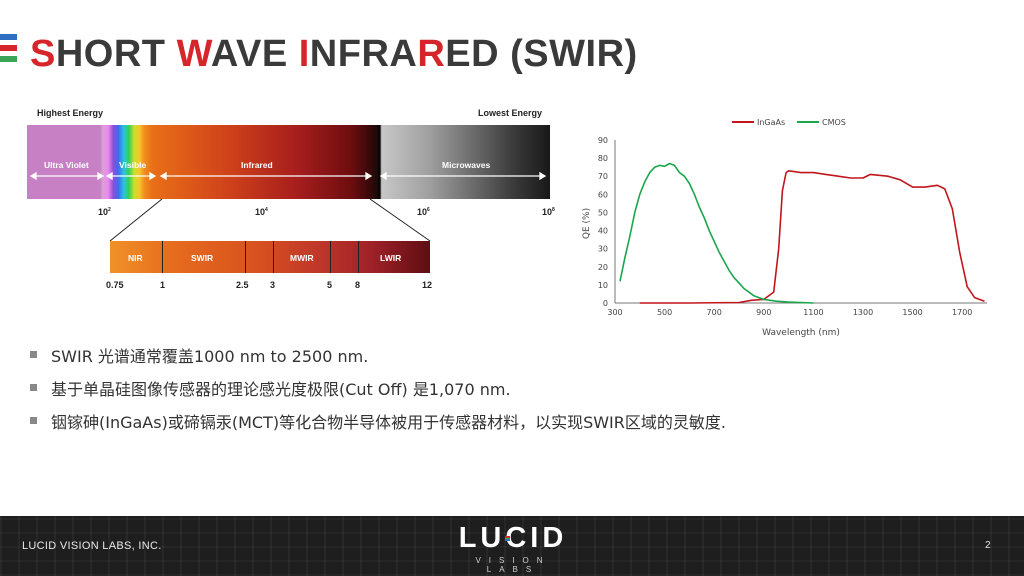 The image size is (1024, 576). I want to click on sub-band-label-nir: NIR, so click(135, 258).